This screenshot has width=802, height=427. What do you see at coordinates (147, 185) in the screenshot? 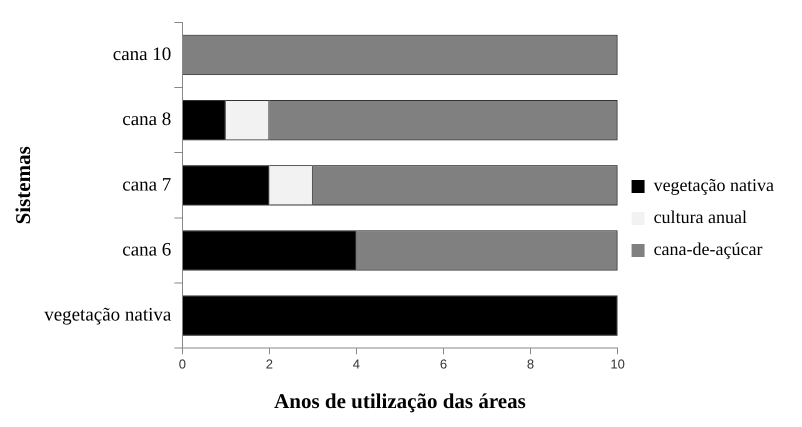
I see `y-tick-label: cana 7` at bounding box center [147, 185].